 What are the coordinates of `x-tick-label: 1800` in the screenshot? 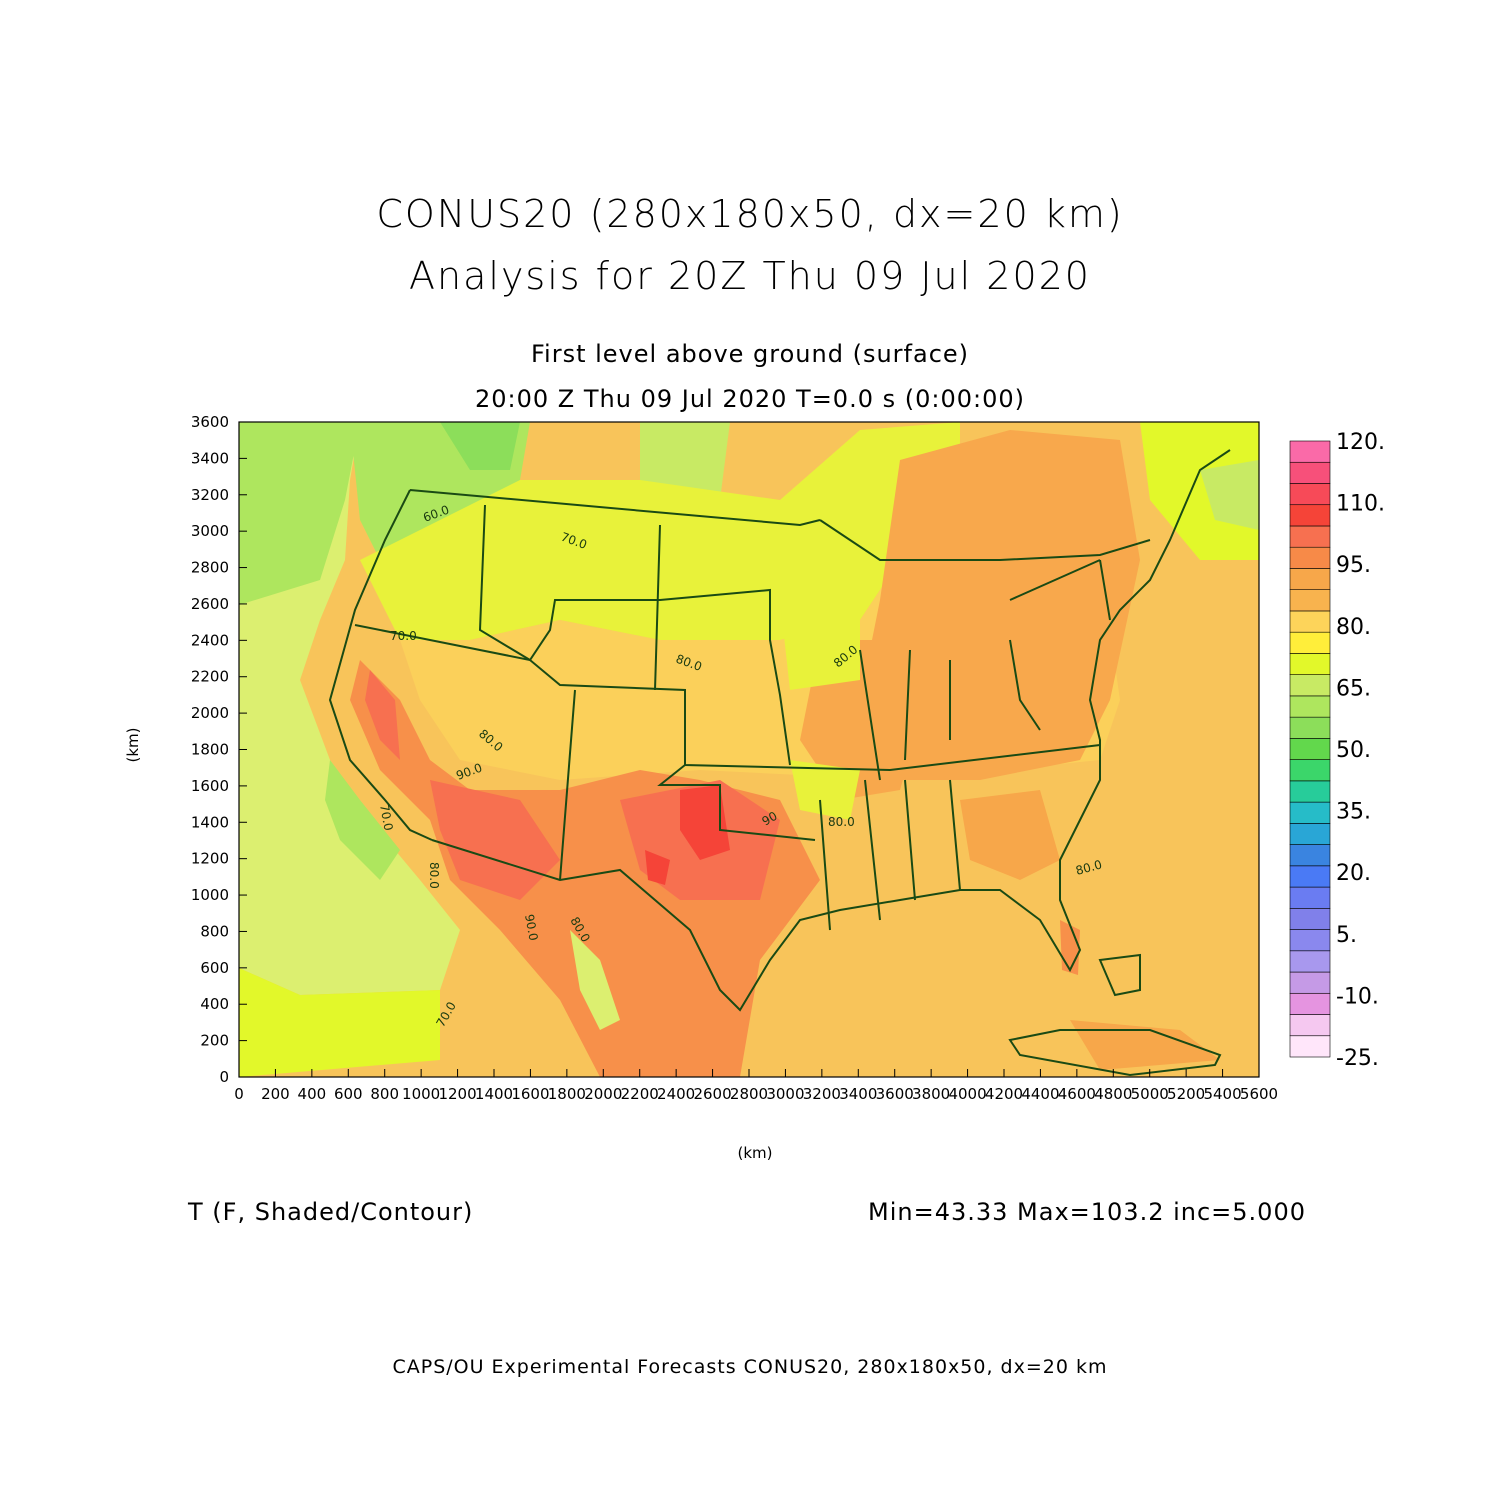 It's located at (567, 1094).